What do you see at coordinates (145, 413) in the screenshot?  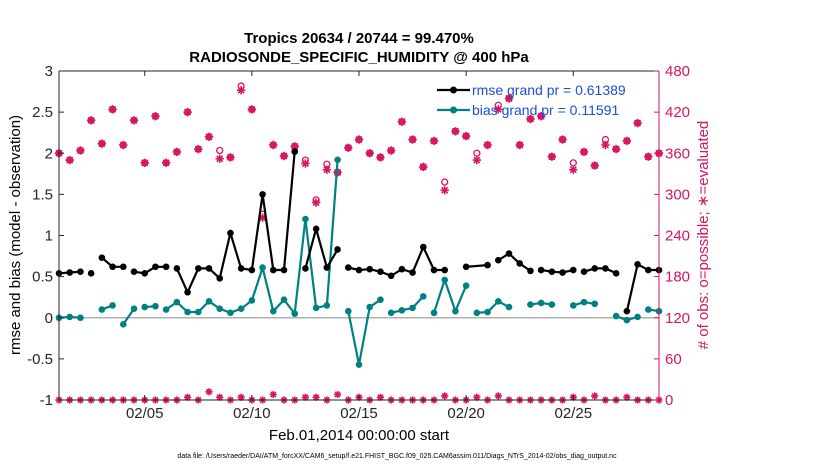 I see `x-tick-label: 02/05` at bounding box center [145, 413].